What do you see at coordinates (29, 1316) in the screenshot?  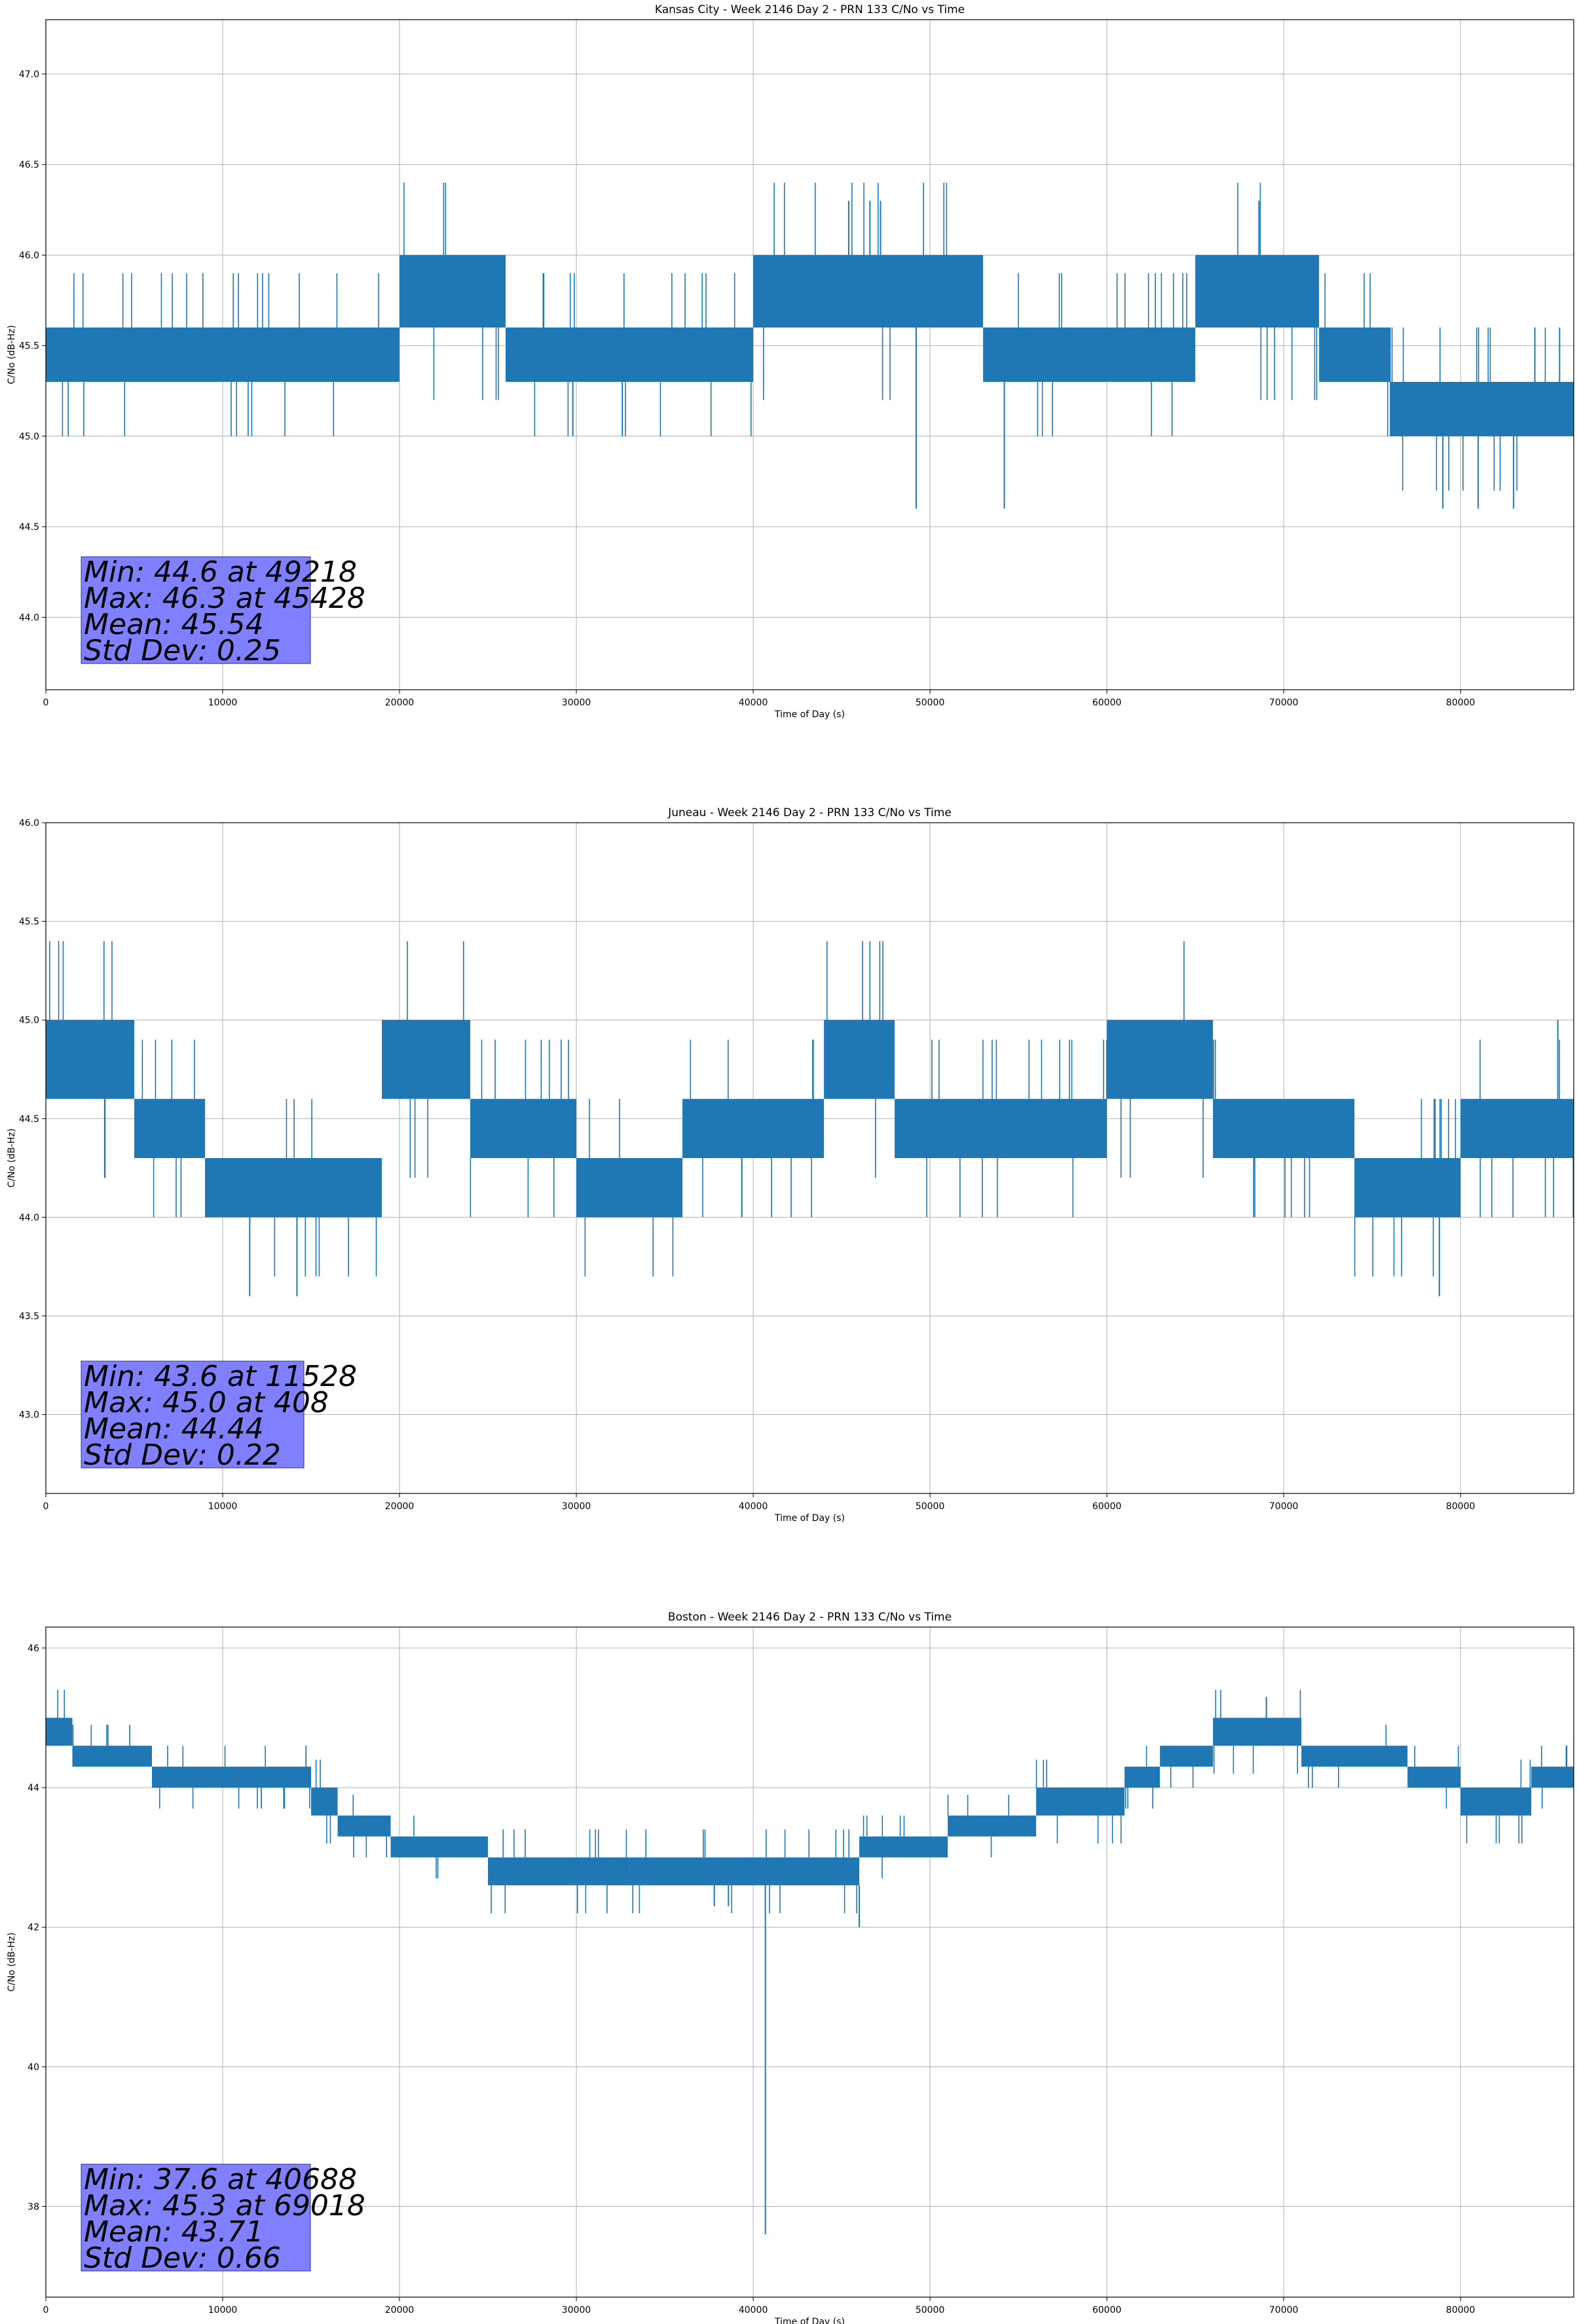 I see `y-tick-label: 43.5` at bounding box center [29, 1316].